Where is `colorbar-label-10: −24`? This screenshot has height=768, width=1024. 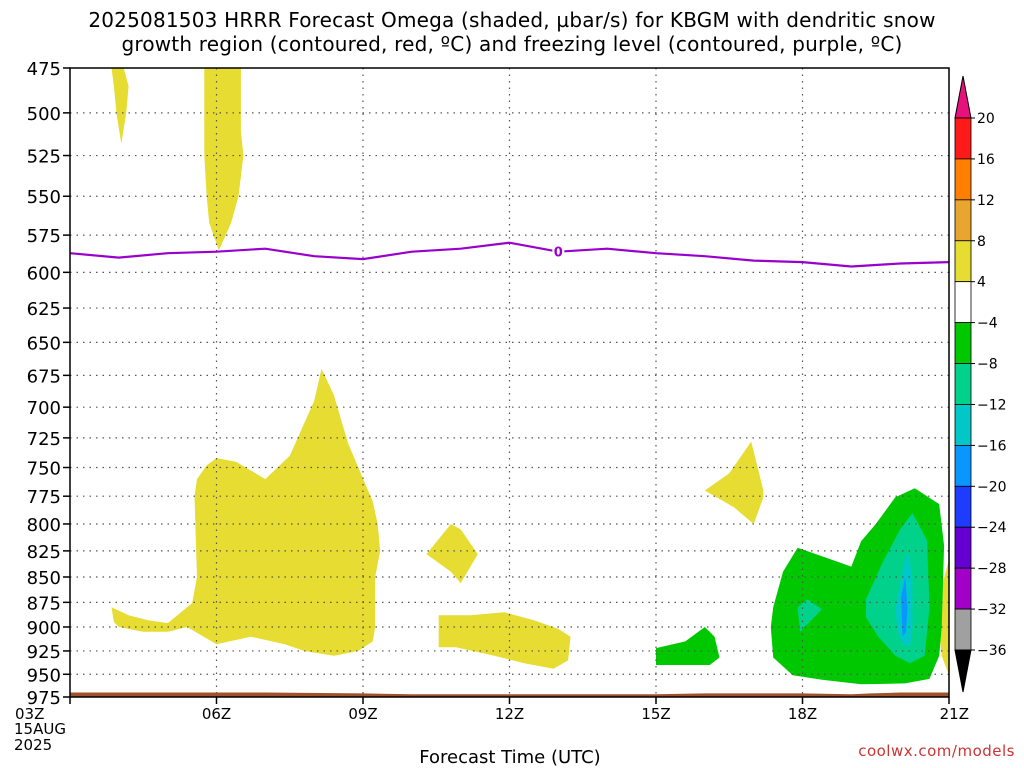 colorbar-label-10: −24 is located at coordinates (992, 528).